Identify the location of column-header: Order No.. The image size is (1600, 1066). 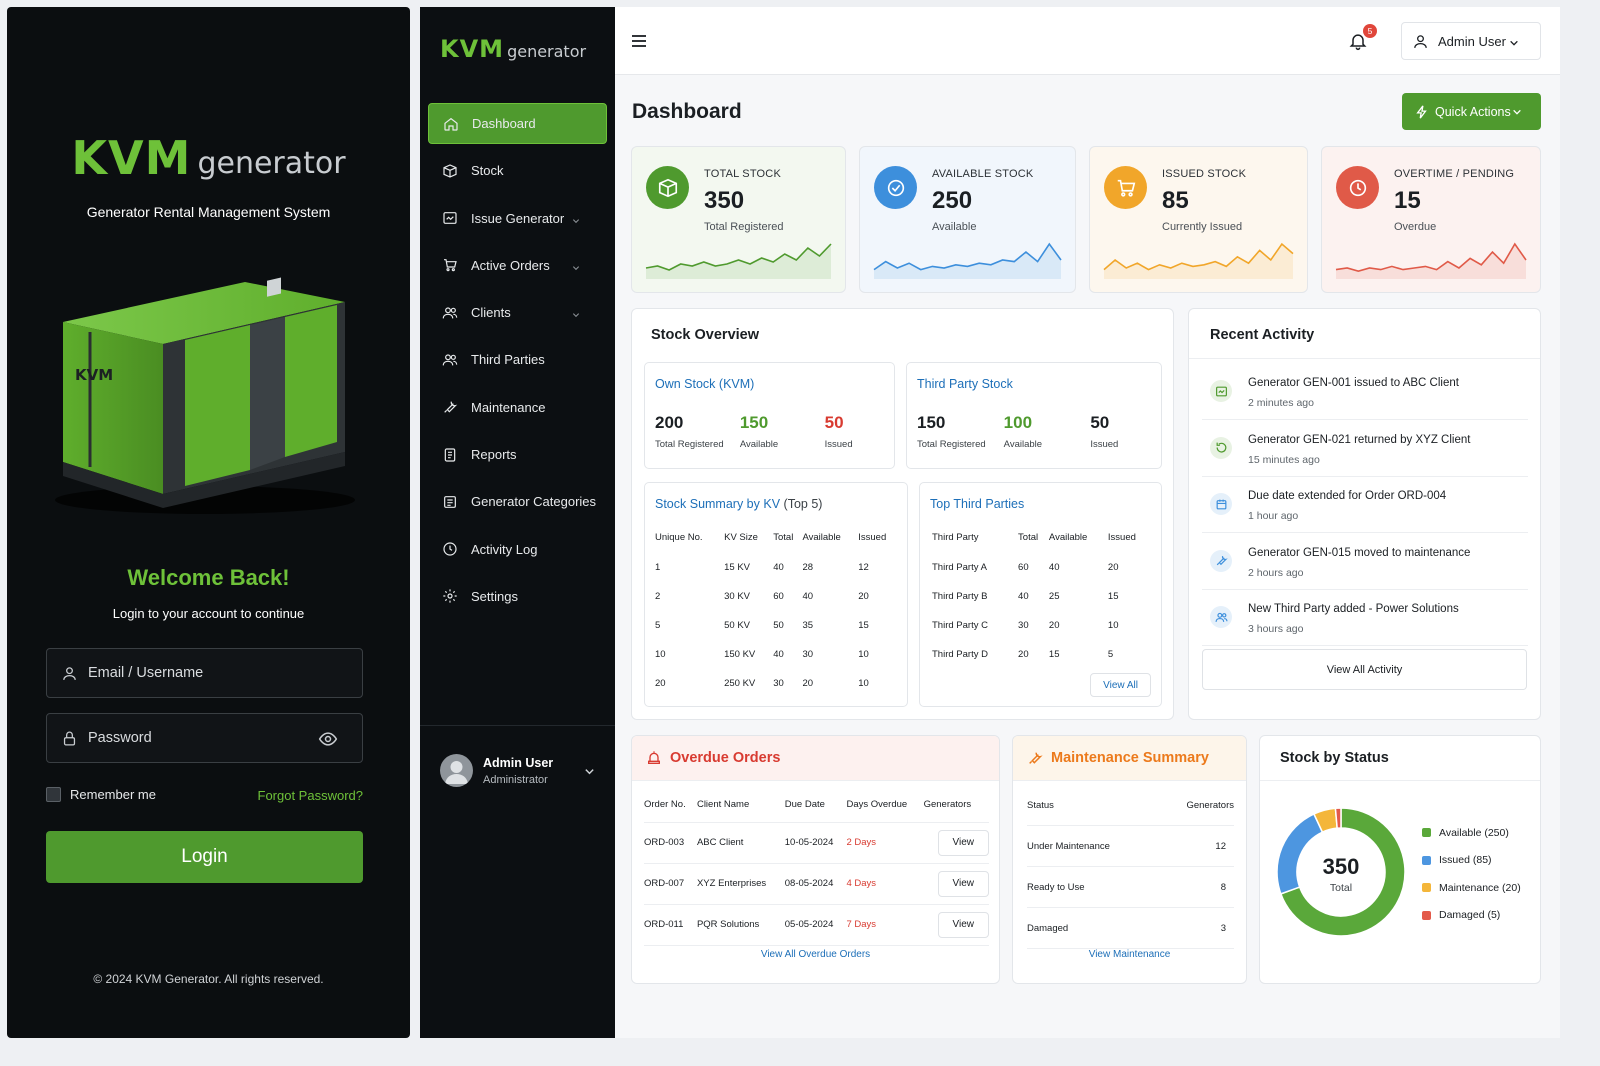
(665, 805).